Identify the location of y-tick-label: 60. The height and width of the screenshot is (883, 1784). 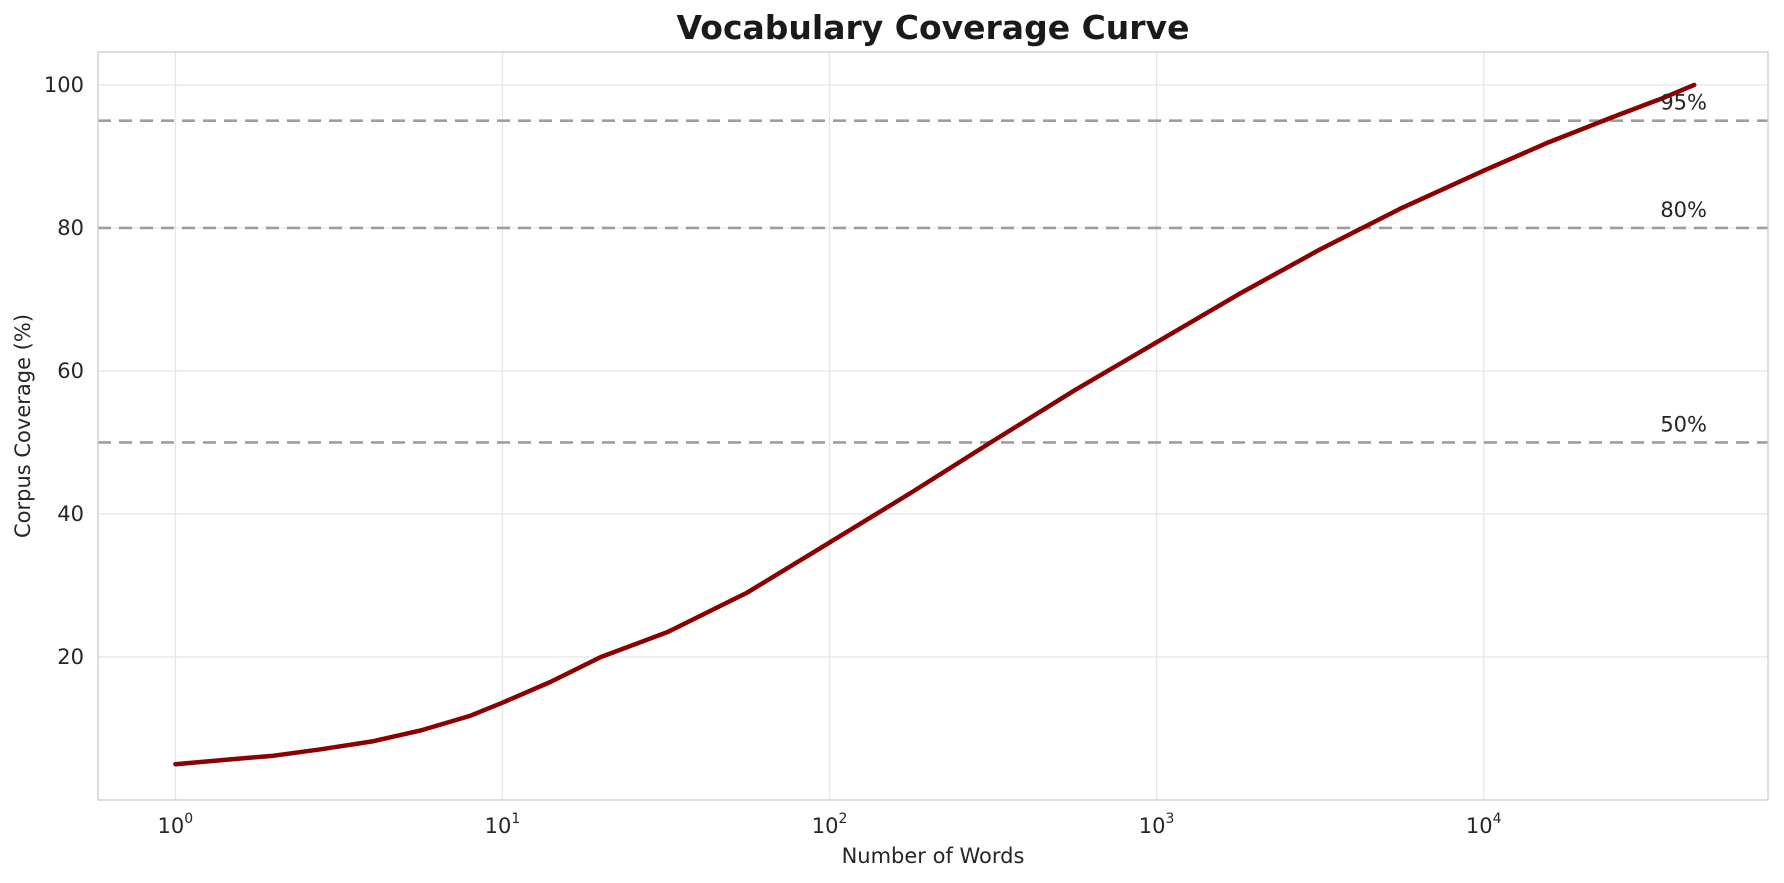
(70, 371).